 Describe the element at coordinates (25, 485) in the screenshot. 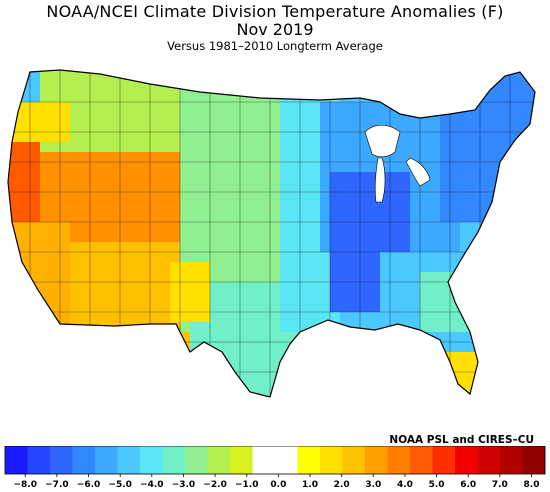

I see `legend-tick-label: −8.0` at that location.